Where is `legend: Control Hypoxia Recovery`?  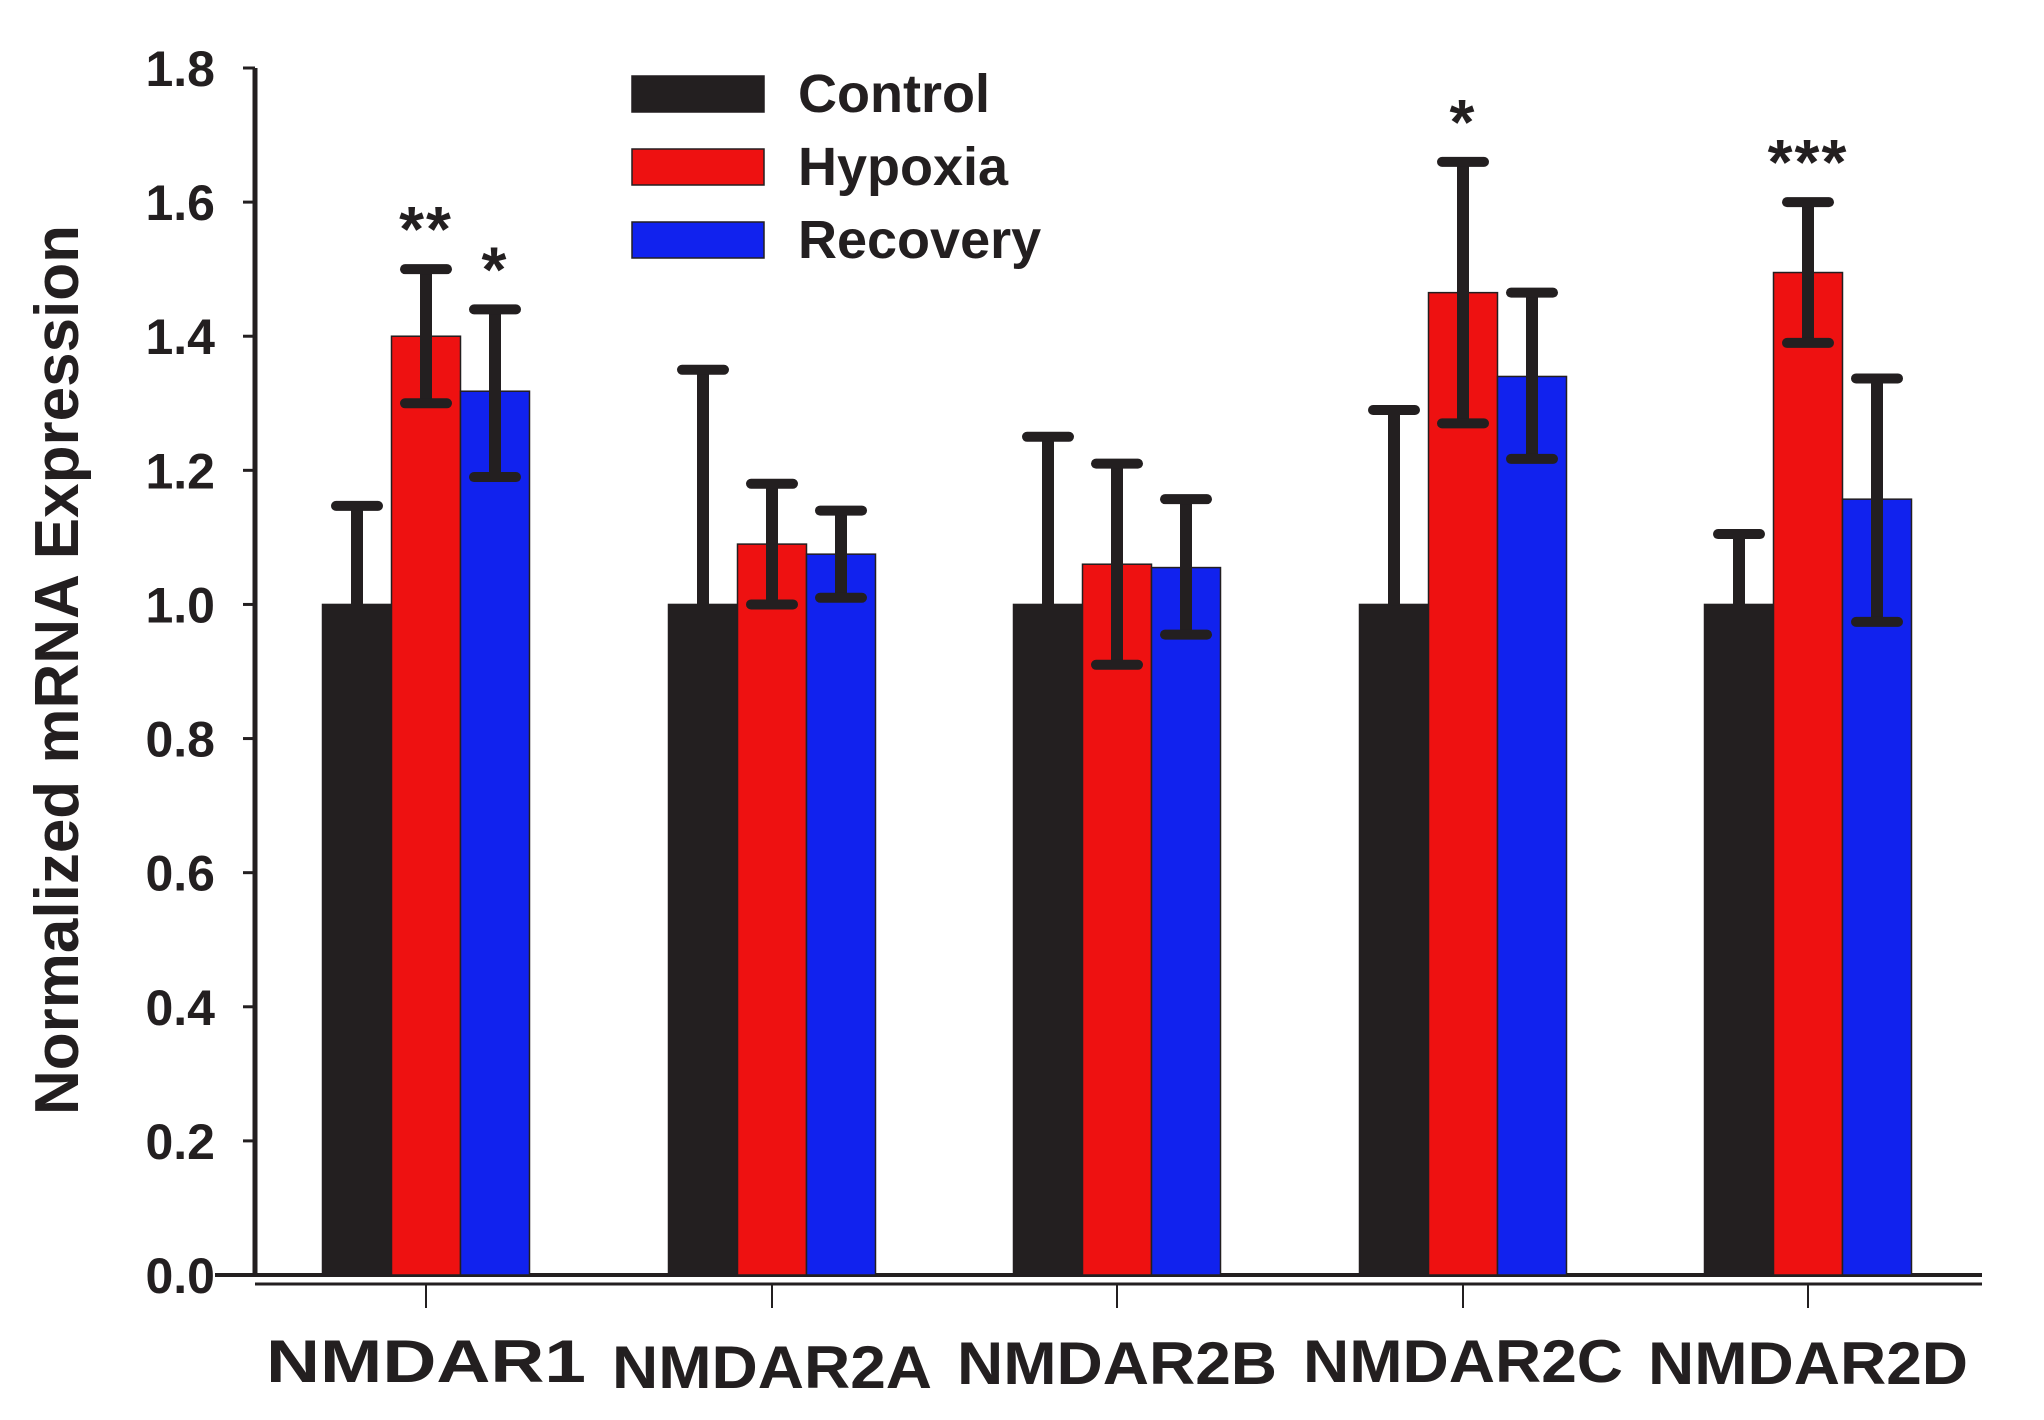 legend: Control Hypoxia Recovery is located at coordinates (836, 167).